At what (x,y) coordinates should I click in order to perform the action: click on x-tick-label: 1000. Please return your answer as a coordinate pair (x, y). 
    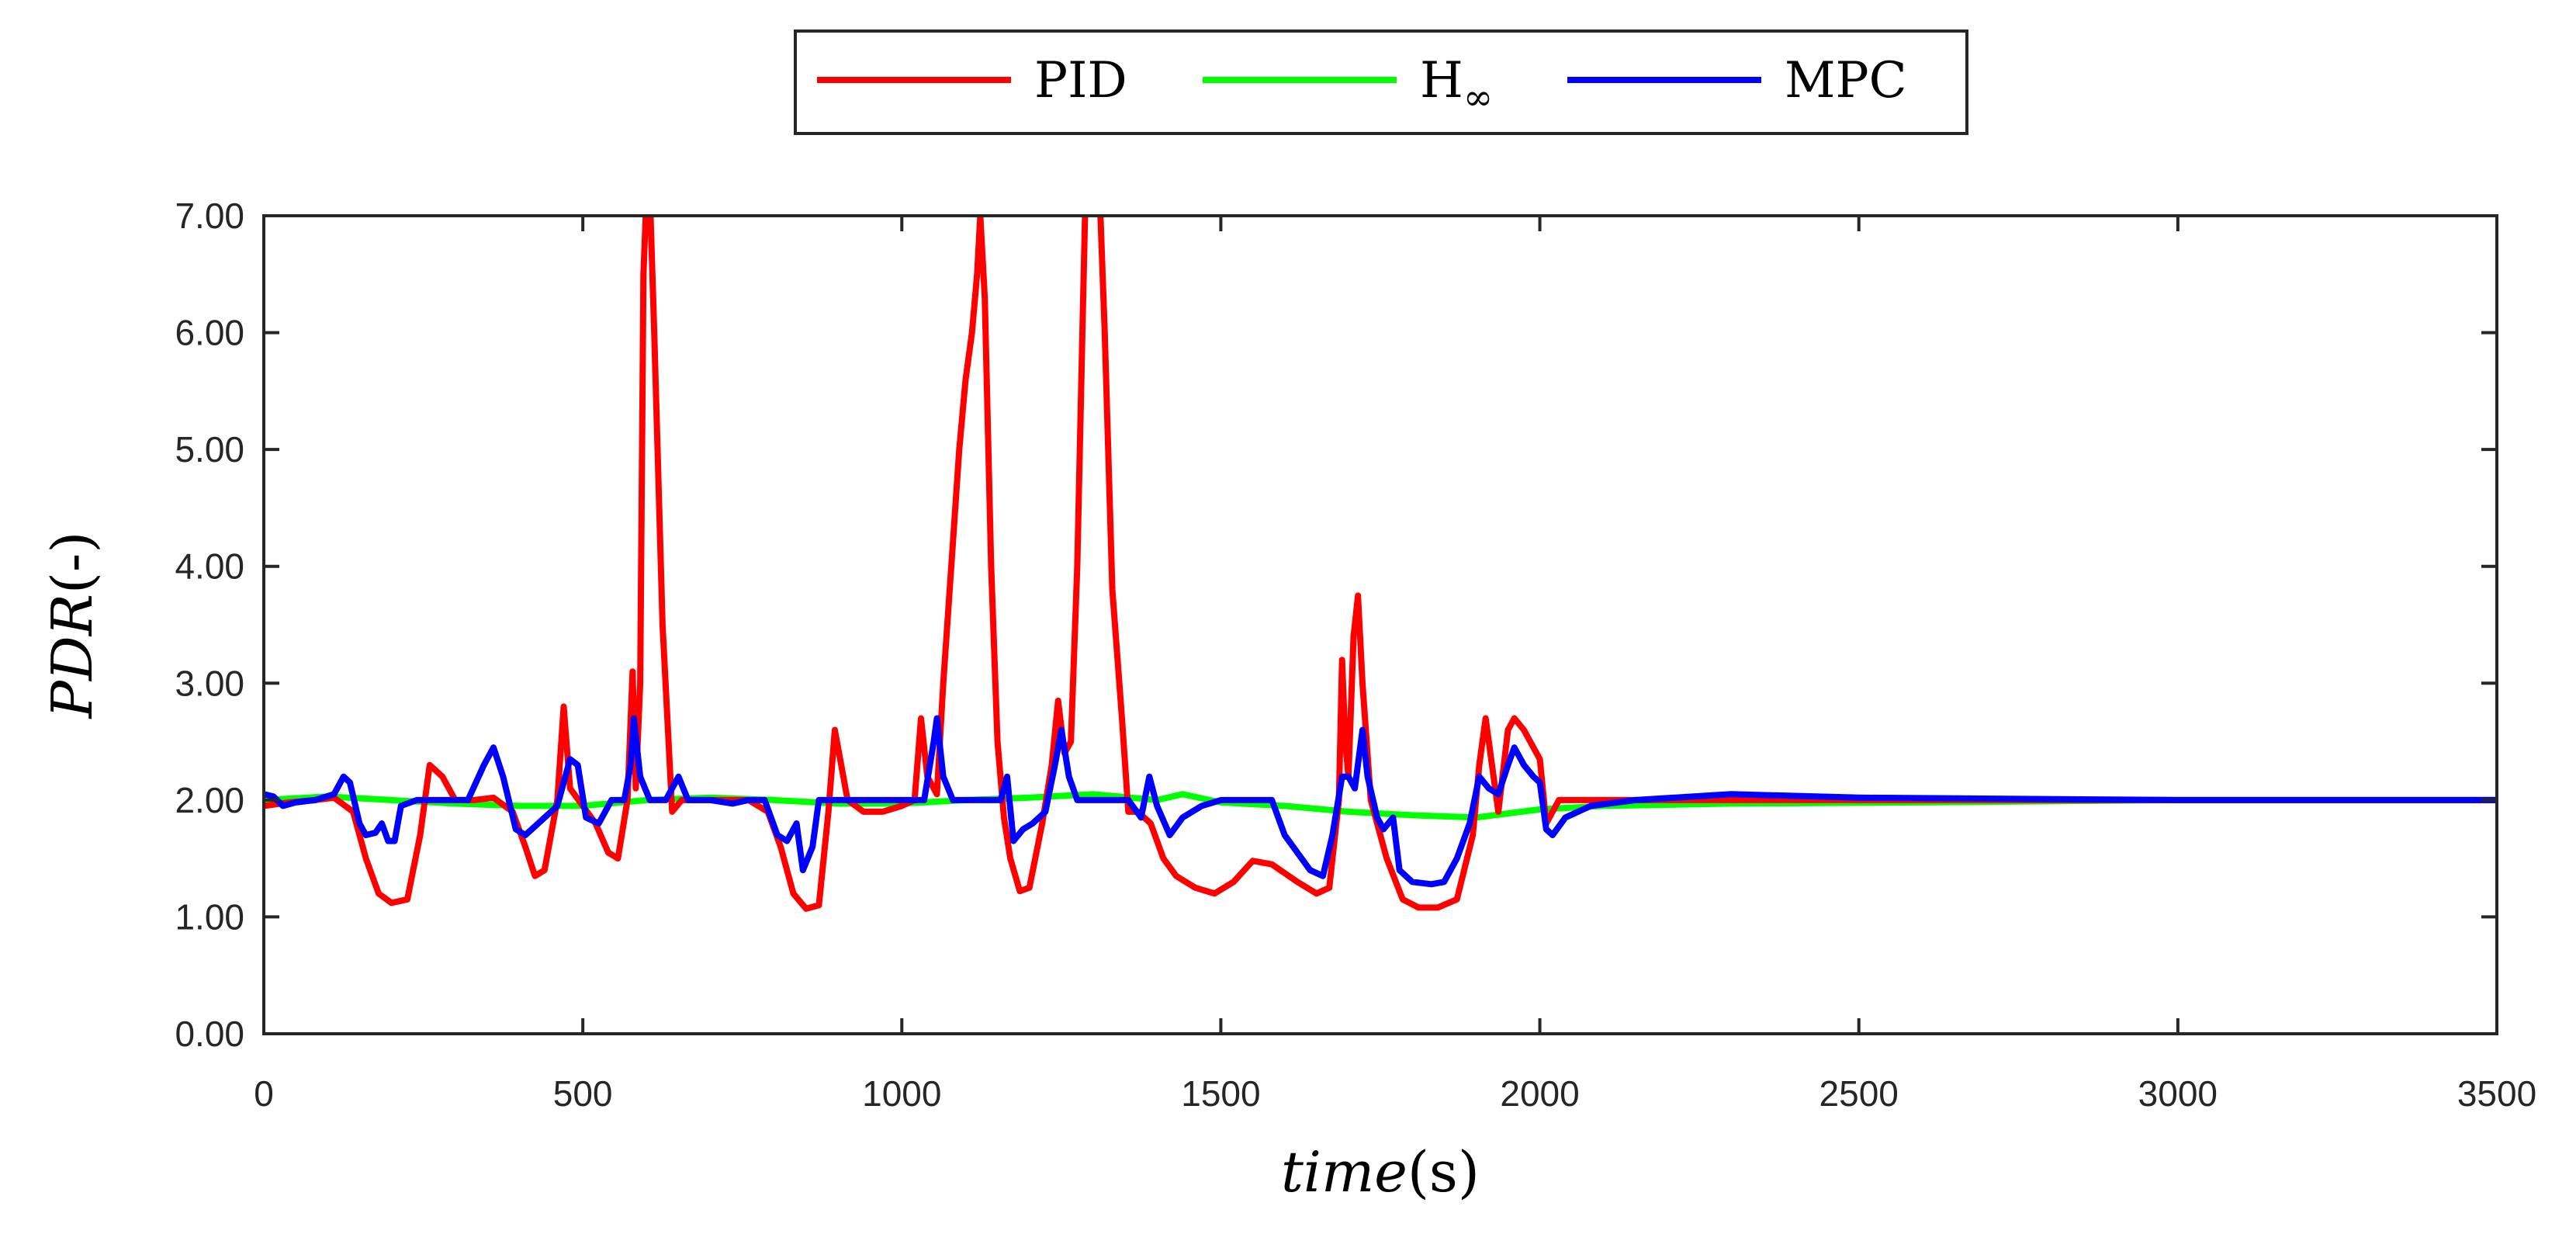
    Looking at the image, I should click on (901, 1093).